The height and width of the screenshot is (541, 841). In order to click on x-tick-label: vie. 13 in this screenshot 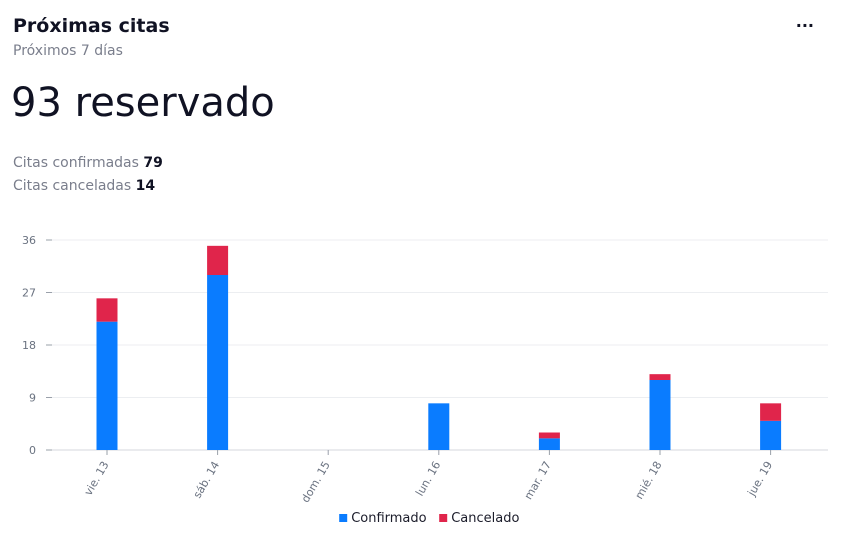, I will do `click(97, 478)`.